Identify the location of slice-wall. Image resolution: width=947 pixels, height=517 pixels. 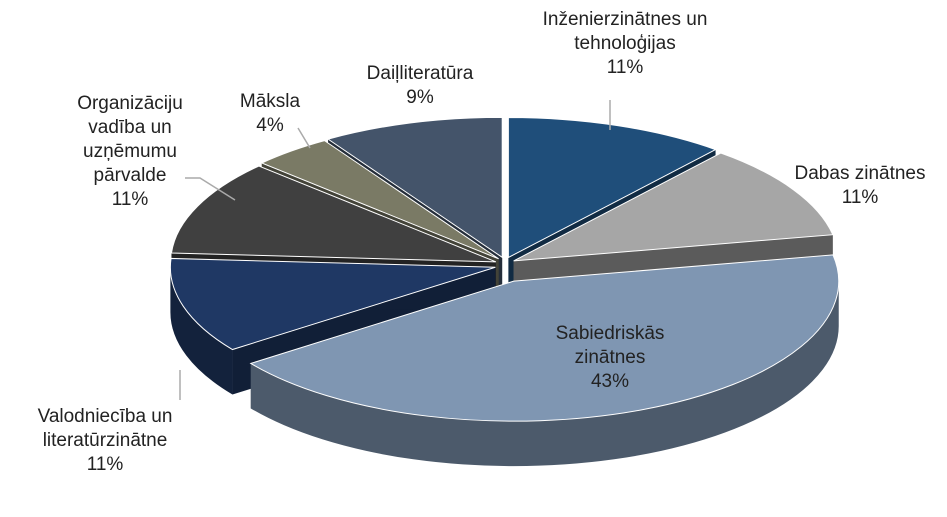
(201, 331).